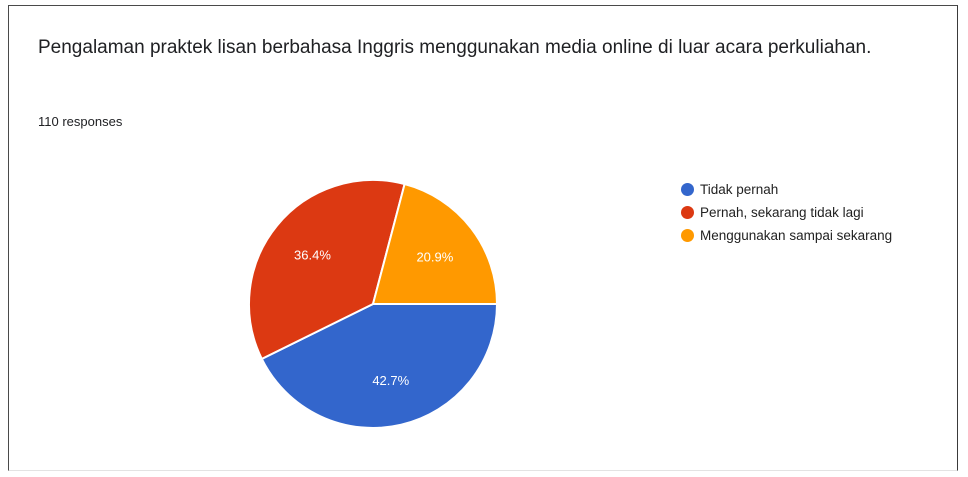 The image size is (968, 477). What do you see at coordinates (796, 235) in the screenshot?
I see `legend-label: Menggunakan sampai sekarang` at bounding box center [796, 235].